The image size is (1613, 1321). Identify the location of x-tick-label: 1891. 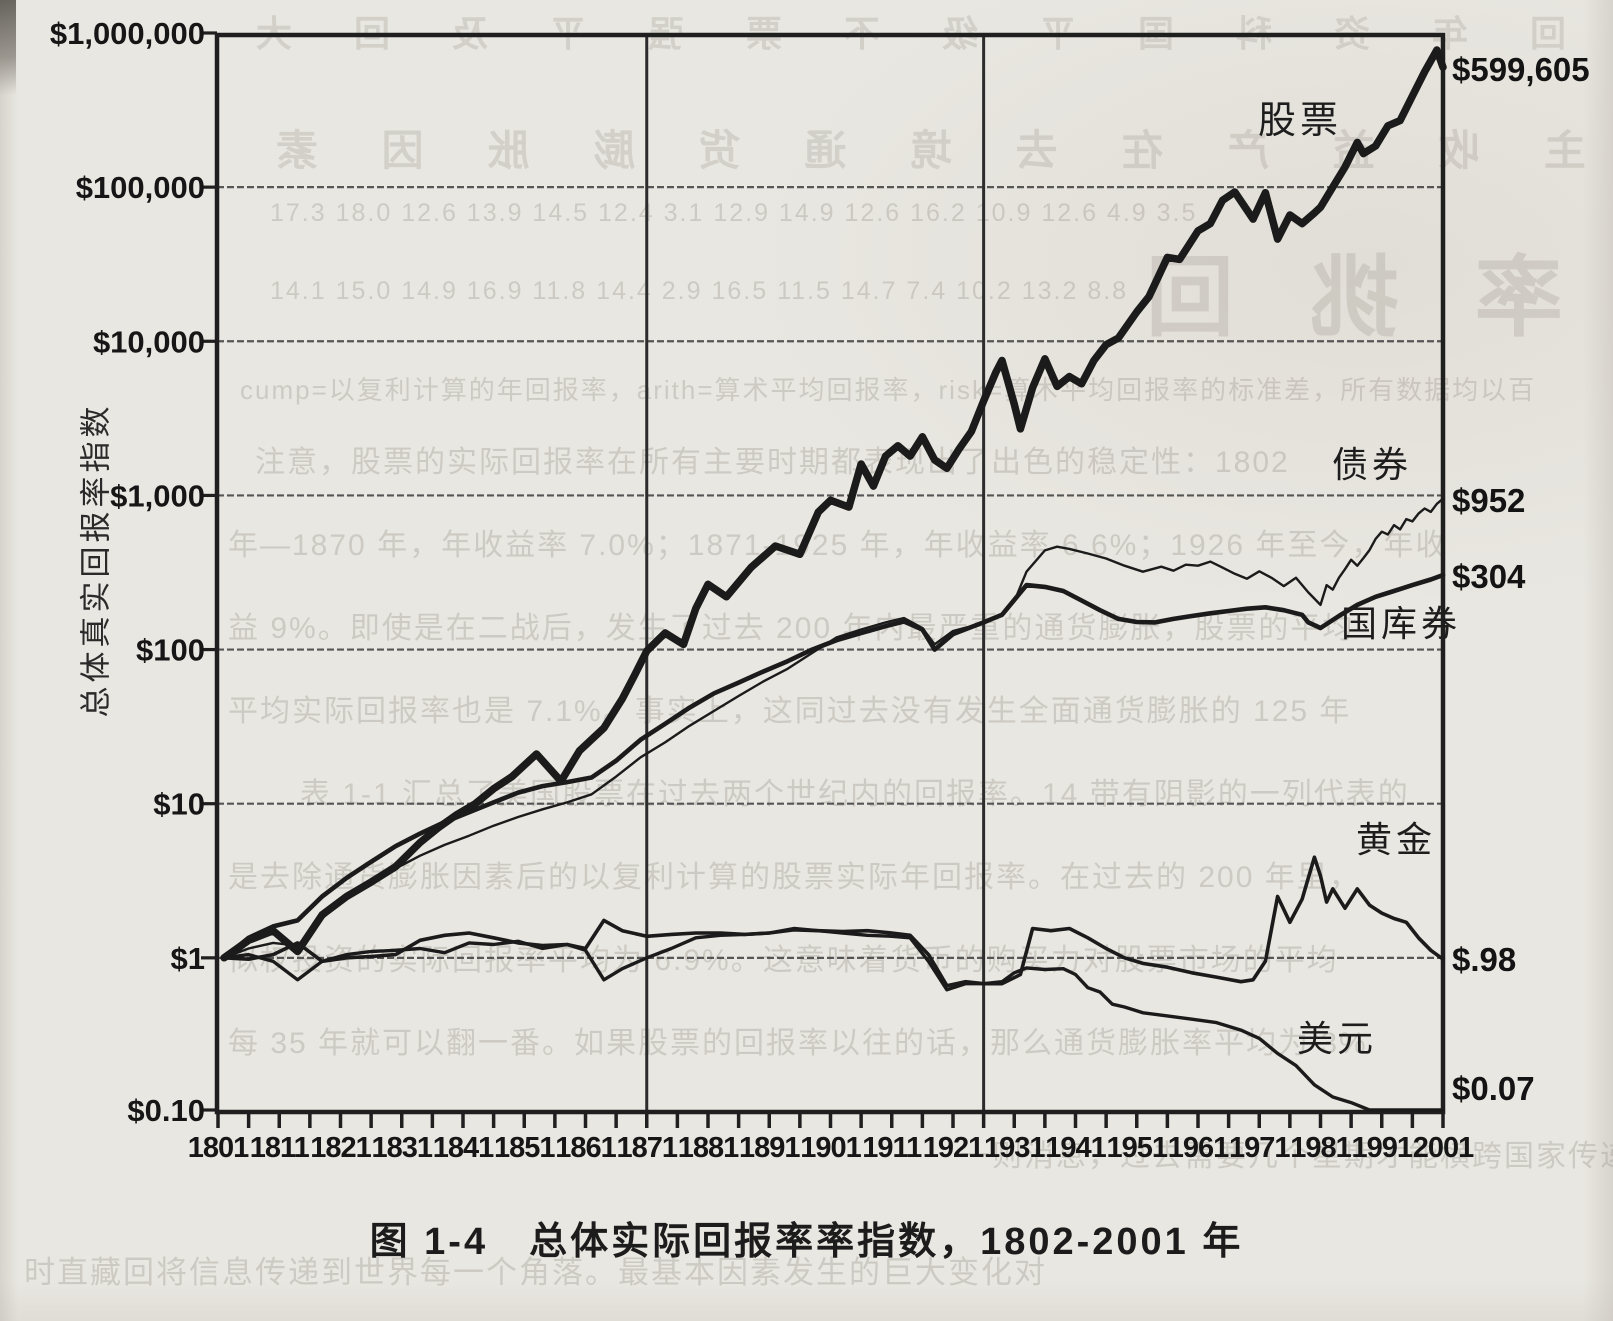
(769, 1148).